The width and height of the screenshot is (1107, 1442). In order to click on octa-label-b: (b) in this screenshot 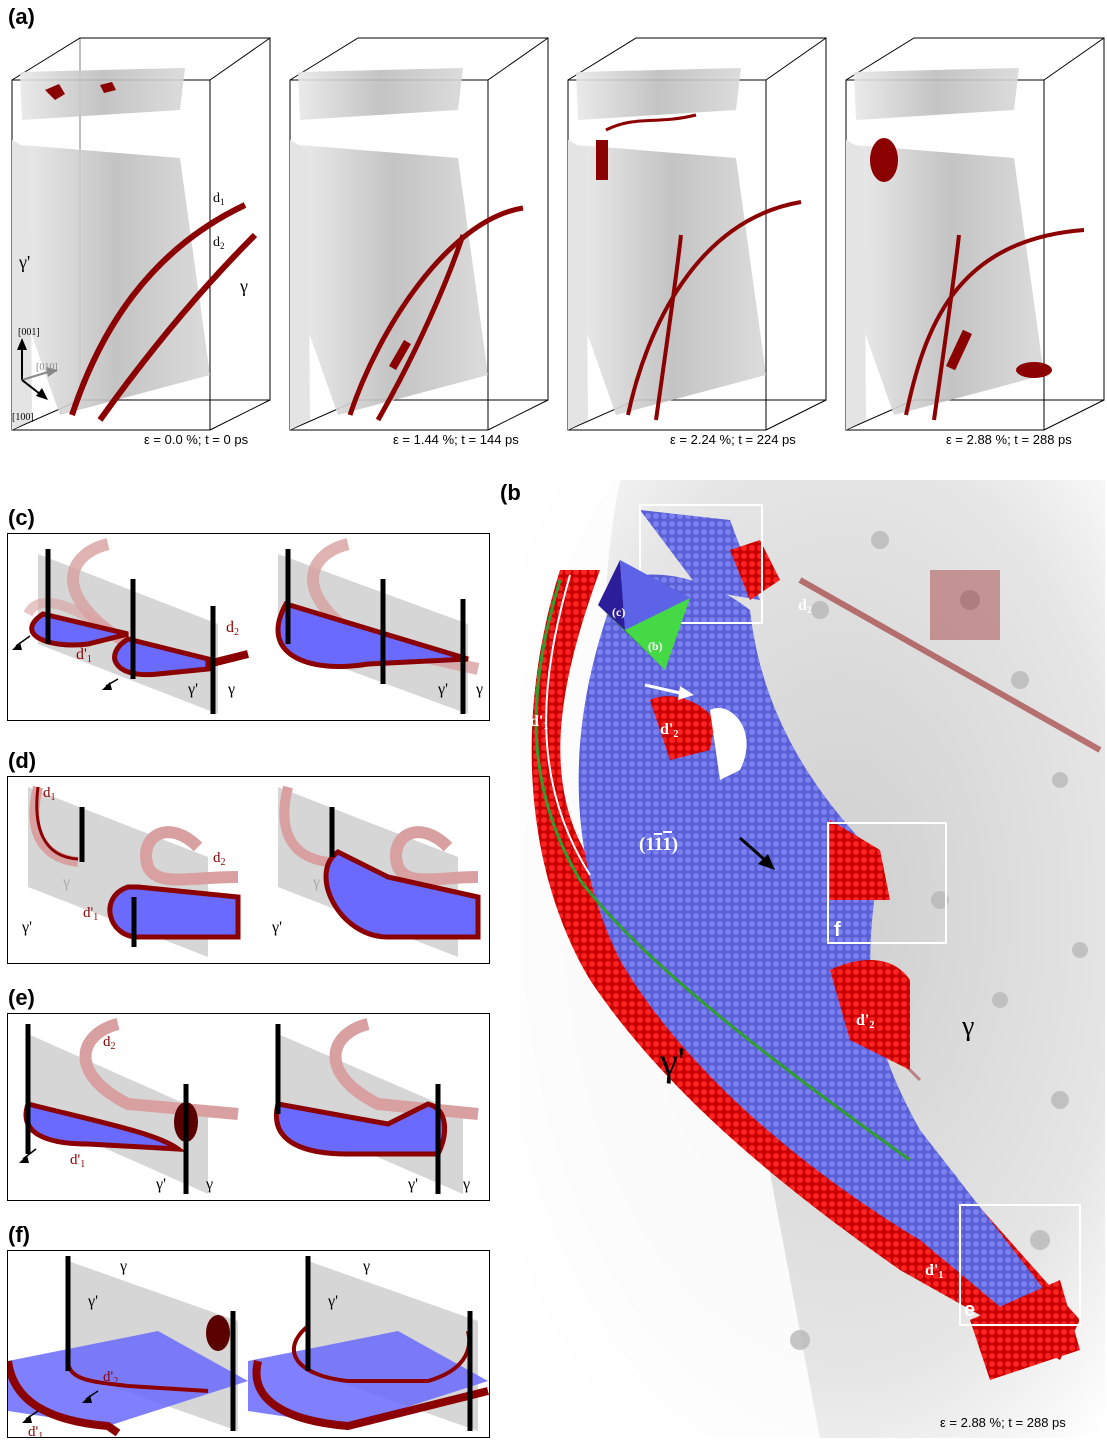, I will do `click(655, 646)`.